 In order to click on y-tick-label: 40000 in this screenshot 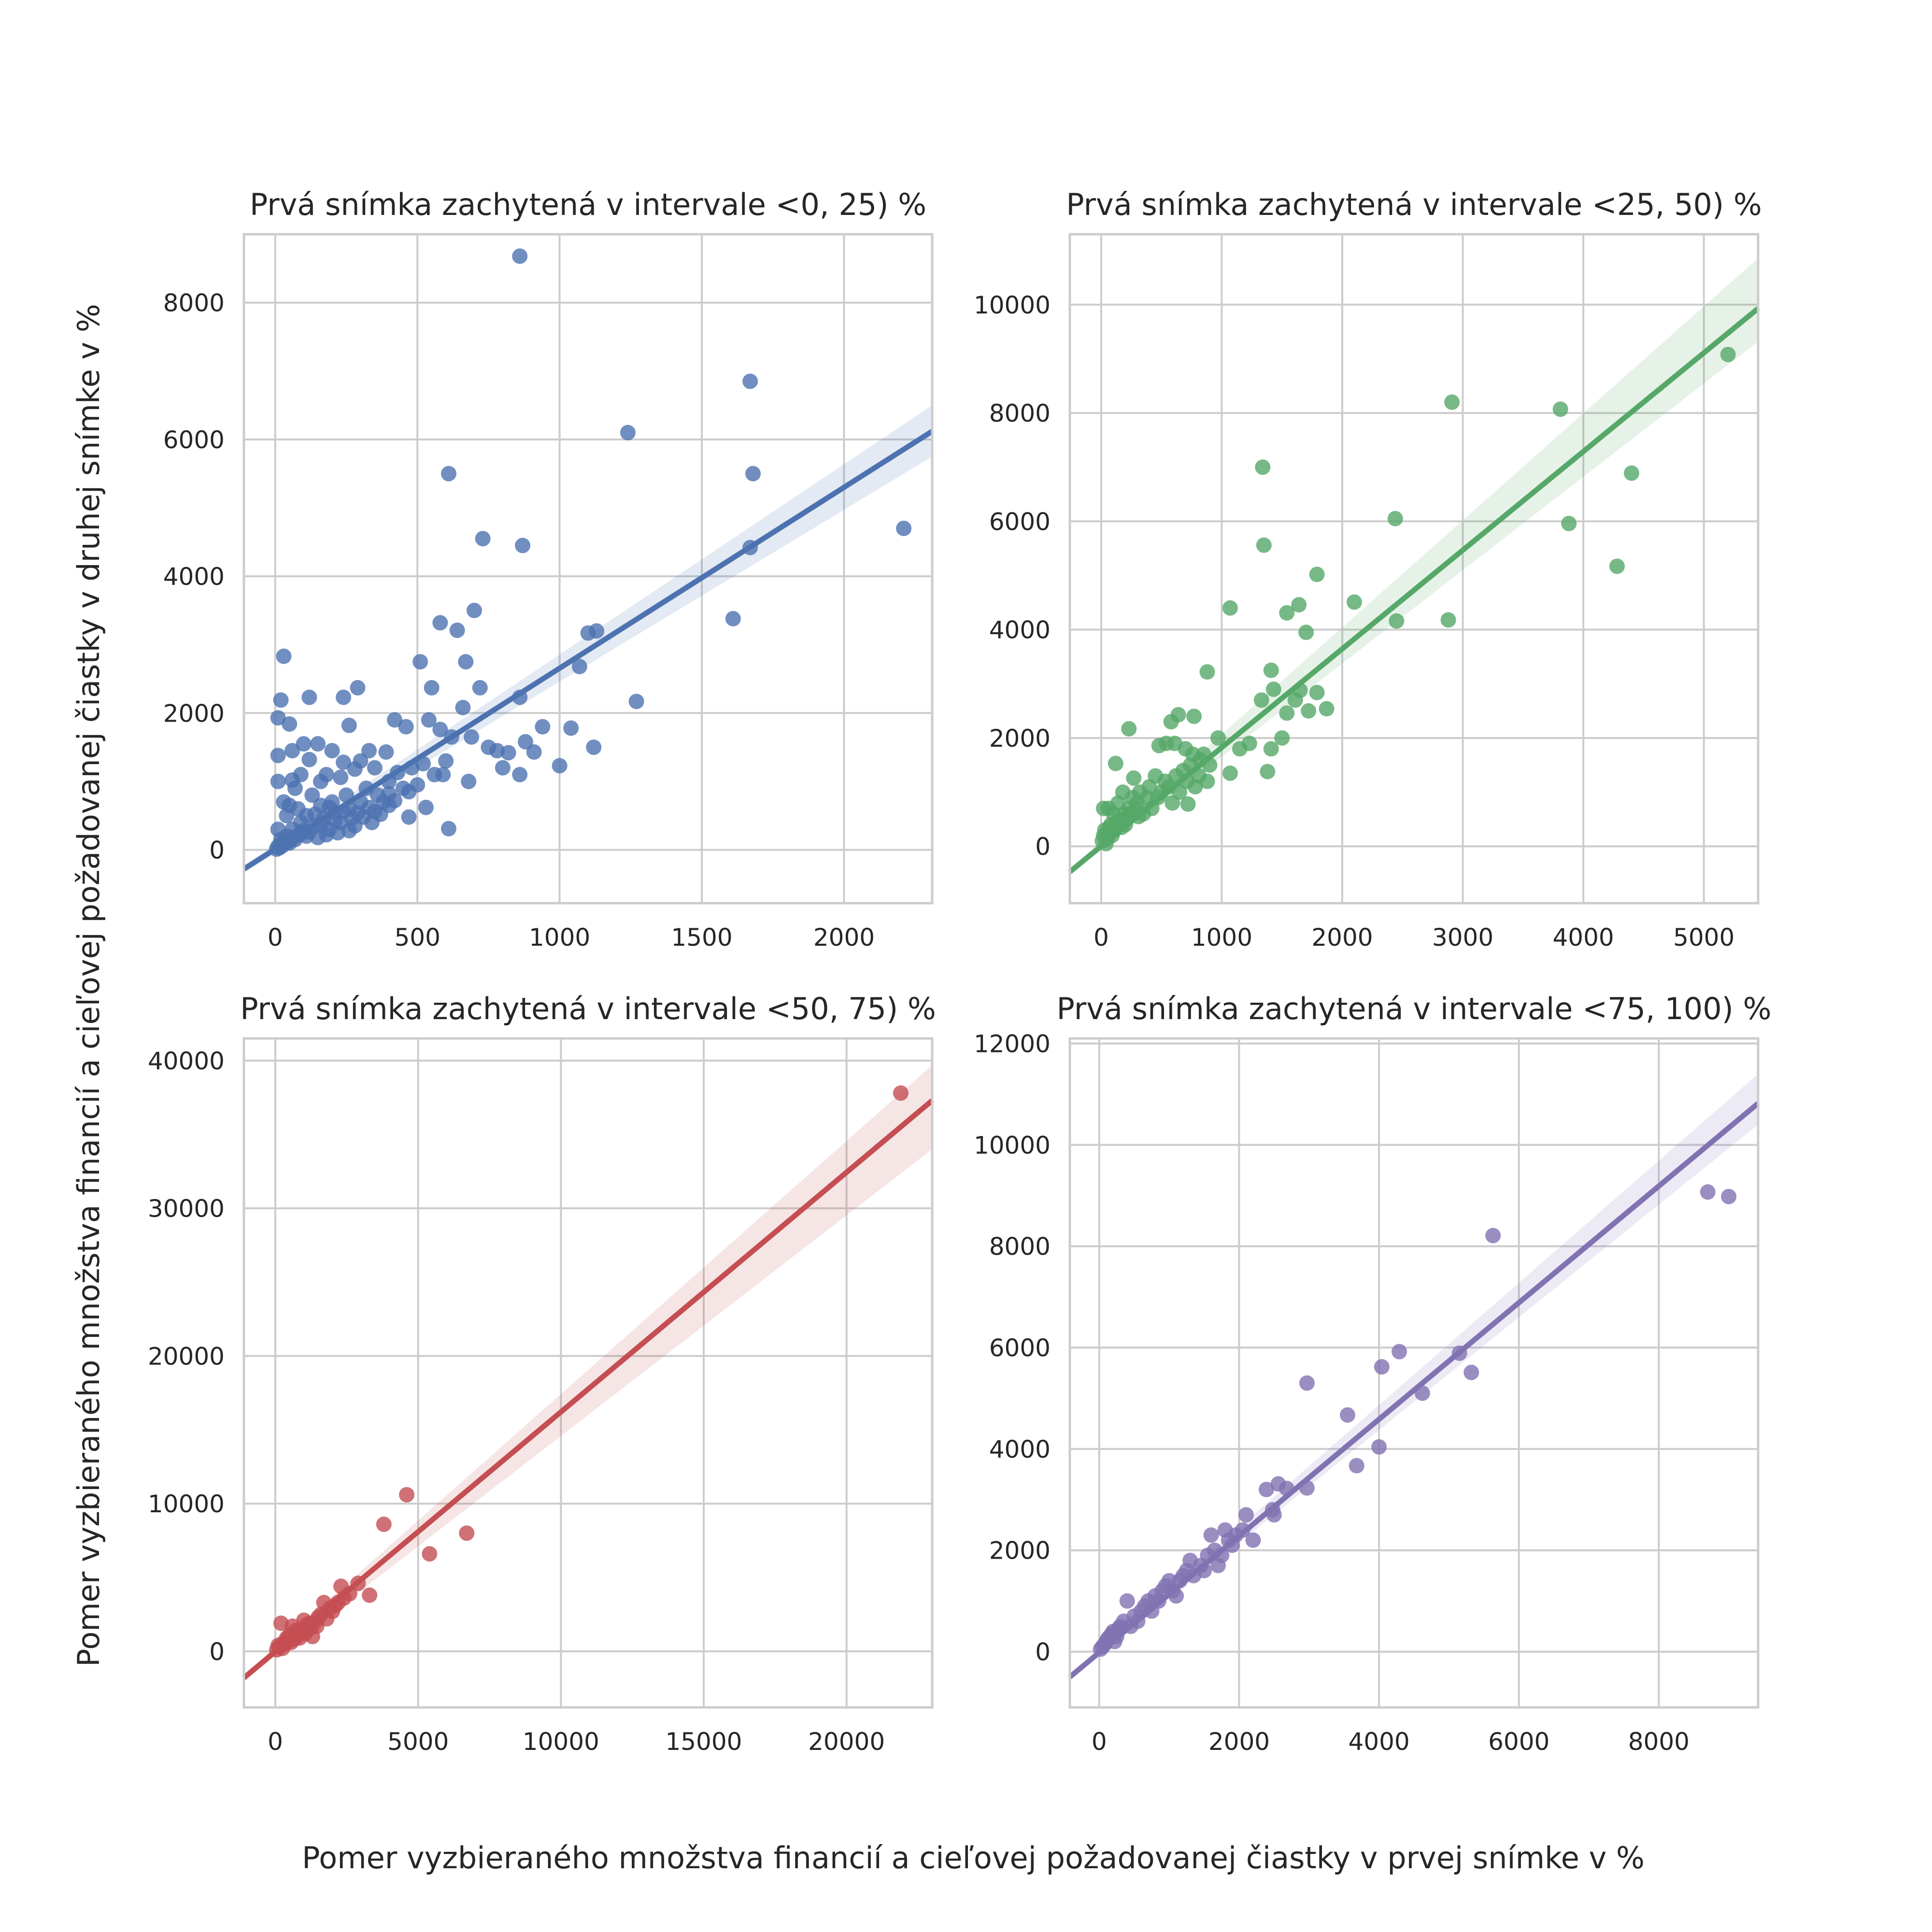, I will do `click(186, 1061)`.